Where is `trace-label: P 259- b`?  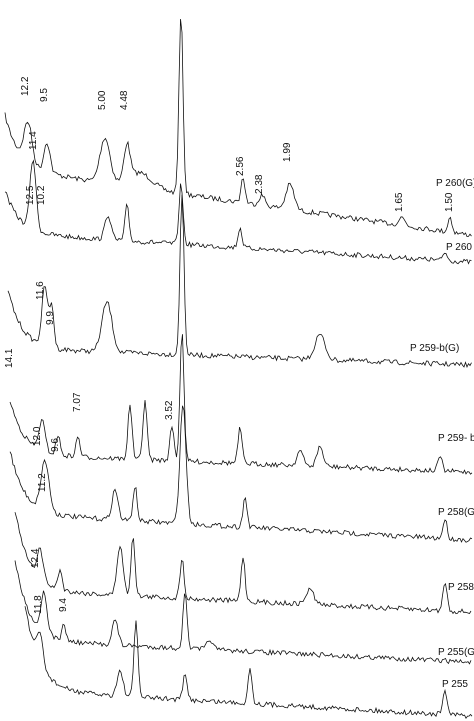
trace-label: P 259- b is located at coordinates (456, 438).